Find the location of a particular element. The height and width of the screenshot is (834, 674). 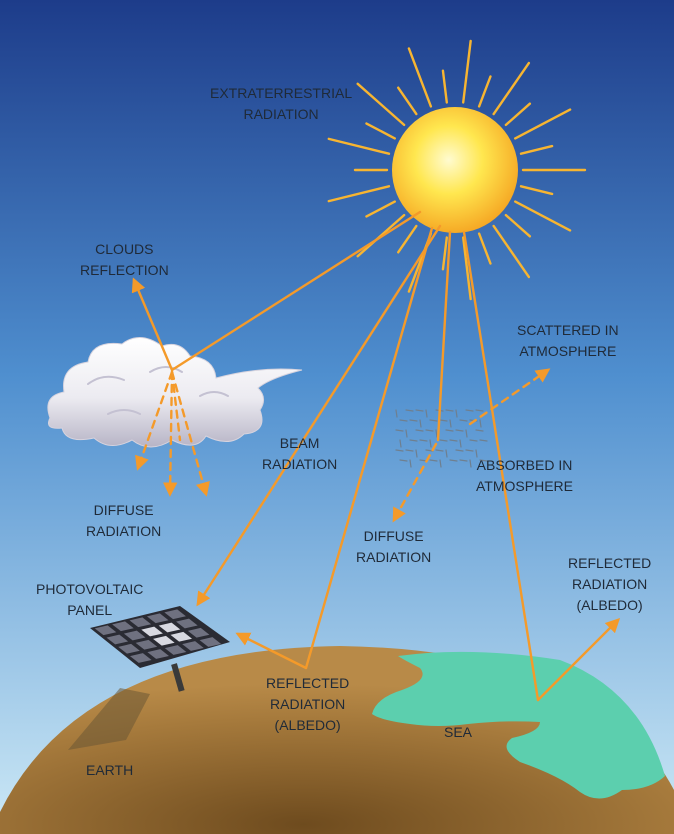

panel-cells is located at coordinates (158, 636).